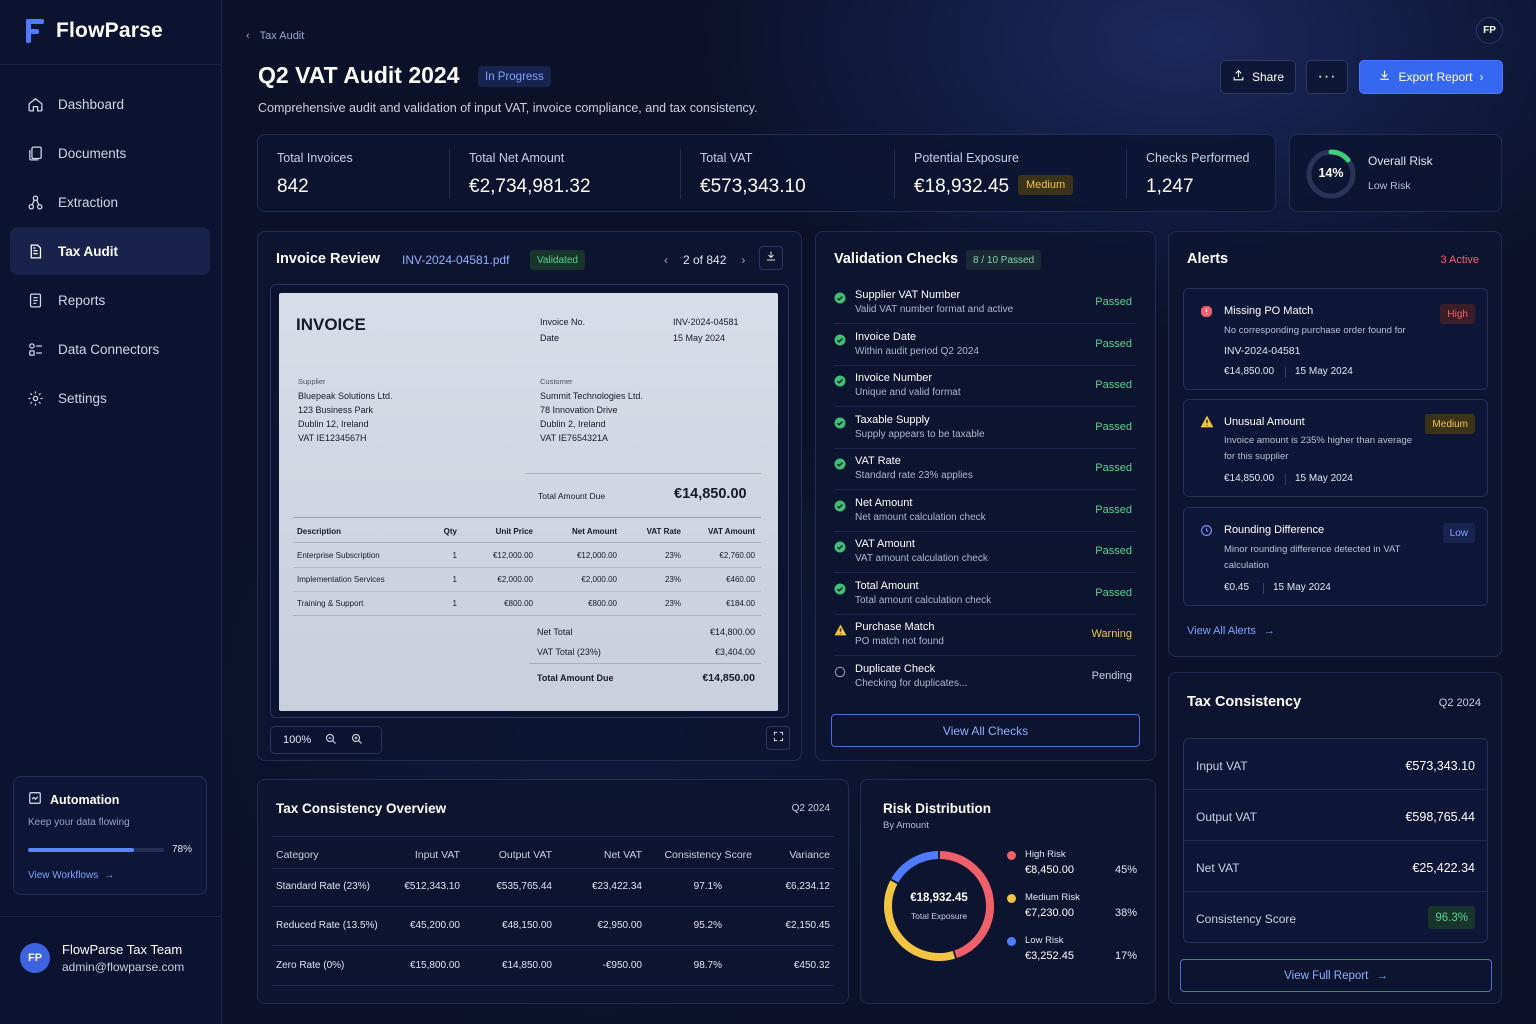  I want to click on alert-high-icon, so click(1206, 314).